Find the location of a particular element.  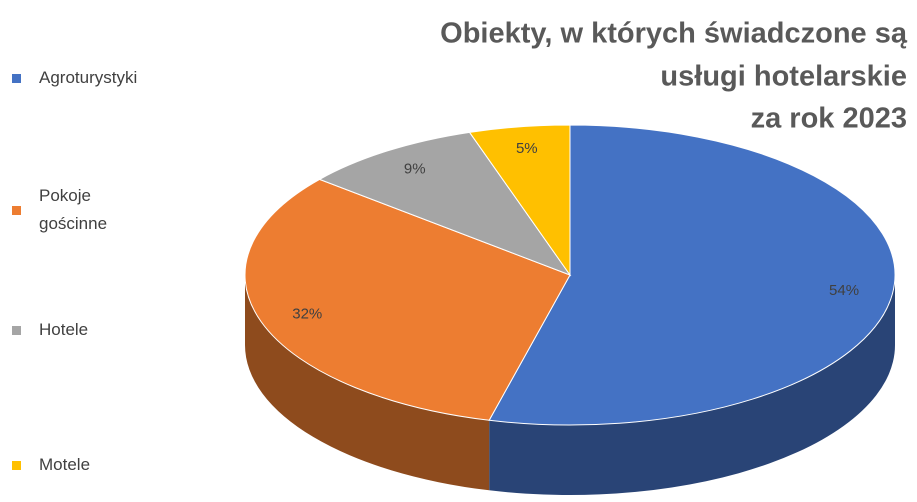

chart-title: usługi hotelarskie is located at coordinates (783, 77).